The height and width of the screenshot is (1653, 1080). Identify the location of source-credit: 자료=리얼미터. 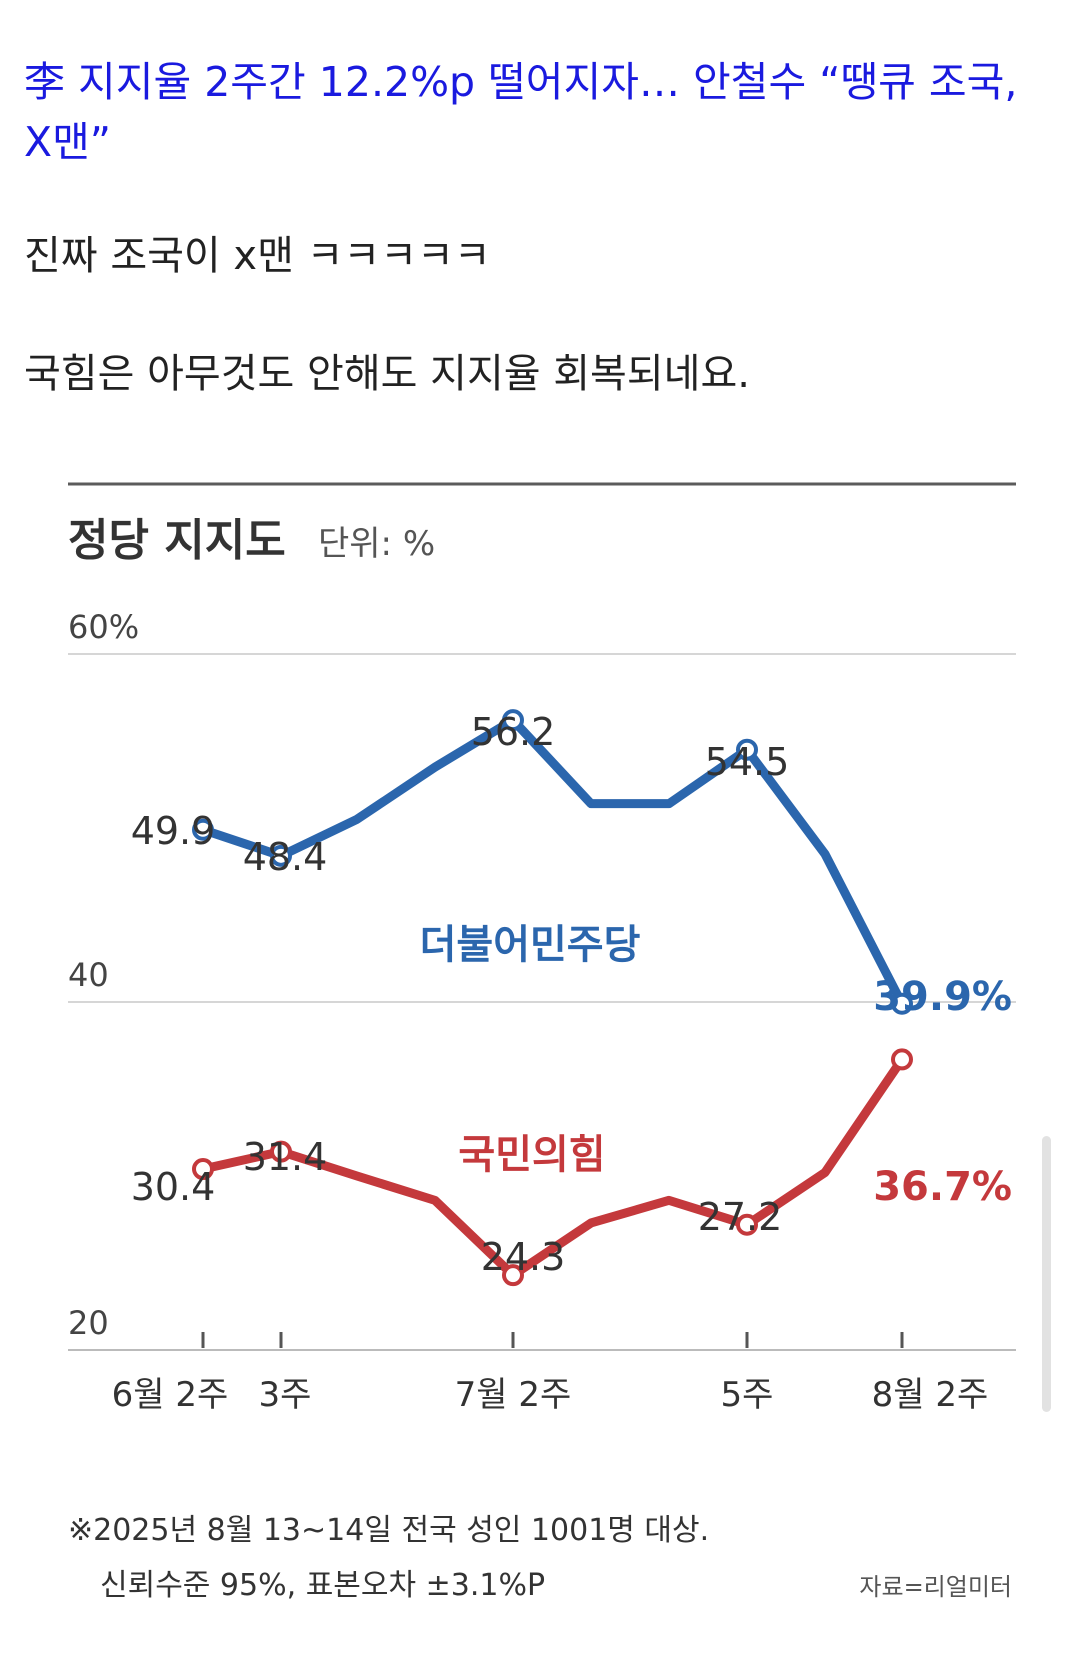
(935, 1587).